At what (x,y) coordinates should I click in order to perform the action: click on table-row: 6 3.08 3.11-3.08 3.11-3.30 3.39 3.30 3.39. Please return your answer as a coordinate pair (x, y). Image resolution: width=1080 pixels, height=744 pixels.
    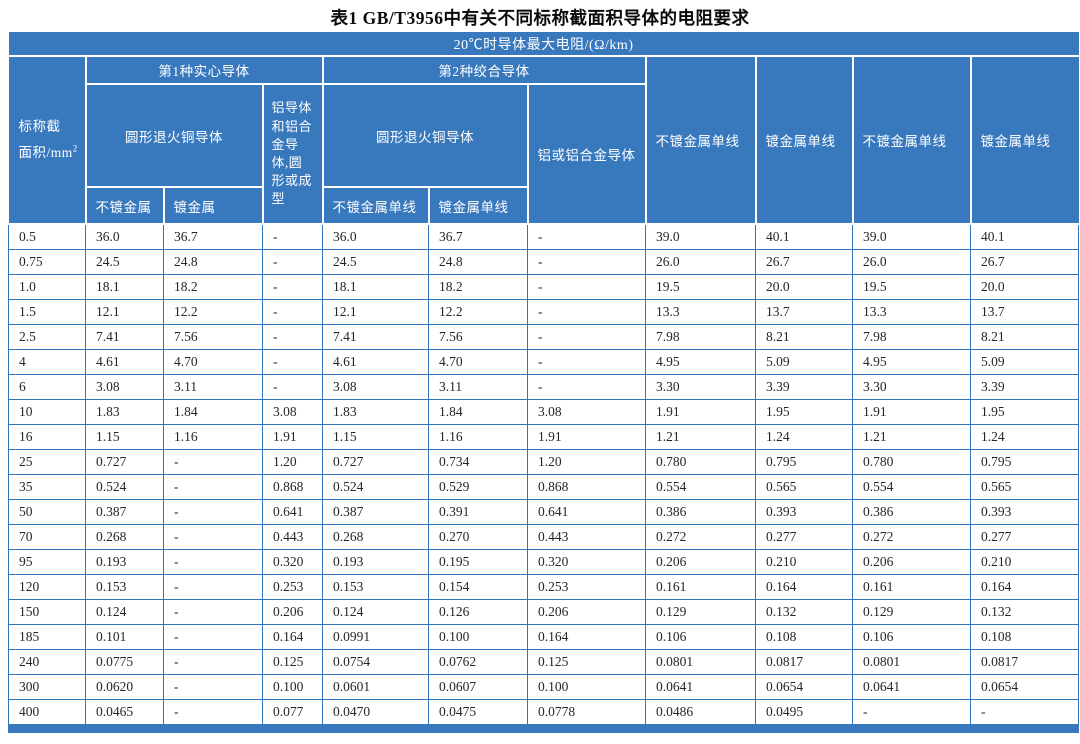
    Looking at the image, I should click on (544, 387).